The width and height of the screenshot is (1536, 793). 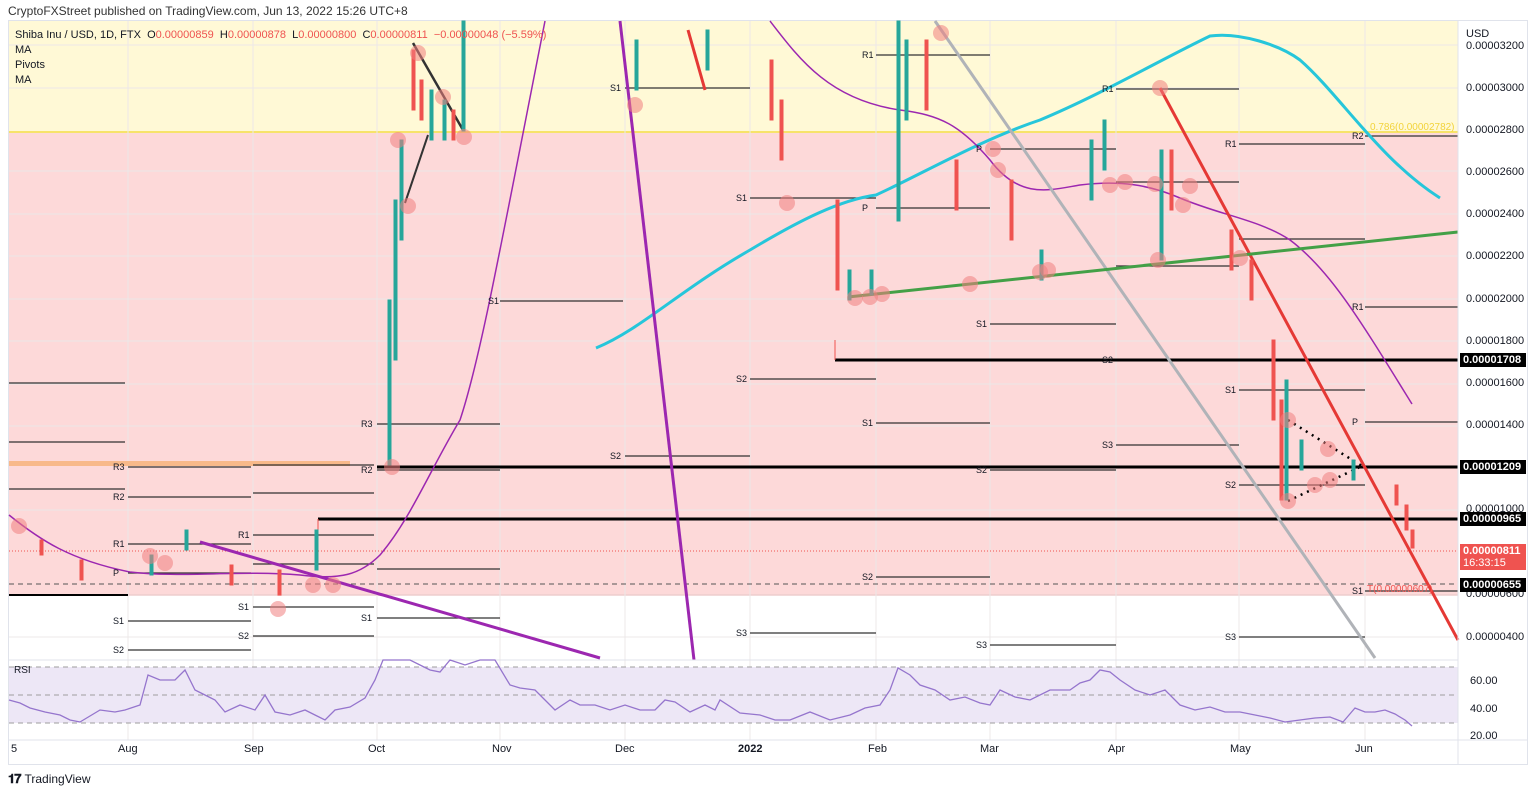 What do you see at coordinates (1495, 214) in the screenshot?
I see `price-tick: 0.00002400` at bounding box center [1495, 214].